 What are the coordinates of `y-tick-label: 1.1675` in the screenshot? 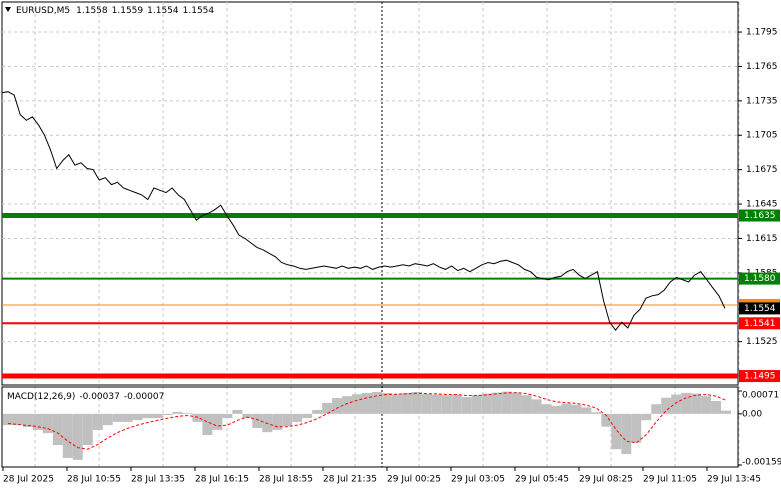 It's located at (762, 170).